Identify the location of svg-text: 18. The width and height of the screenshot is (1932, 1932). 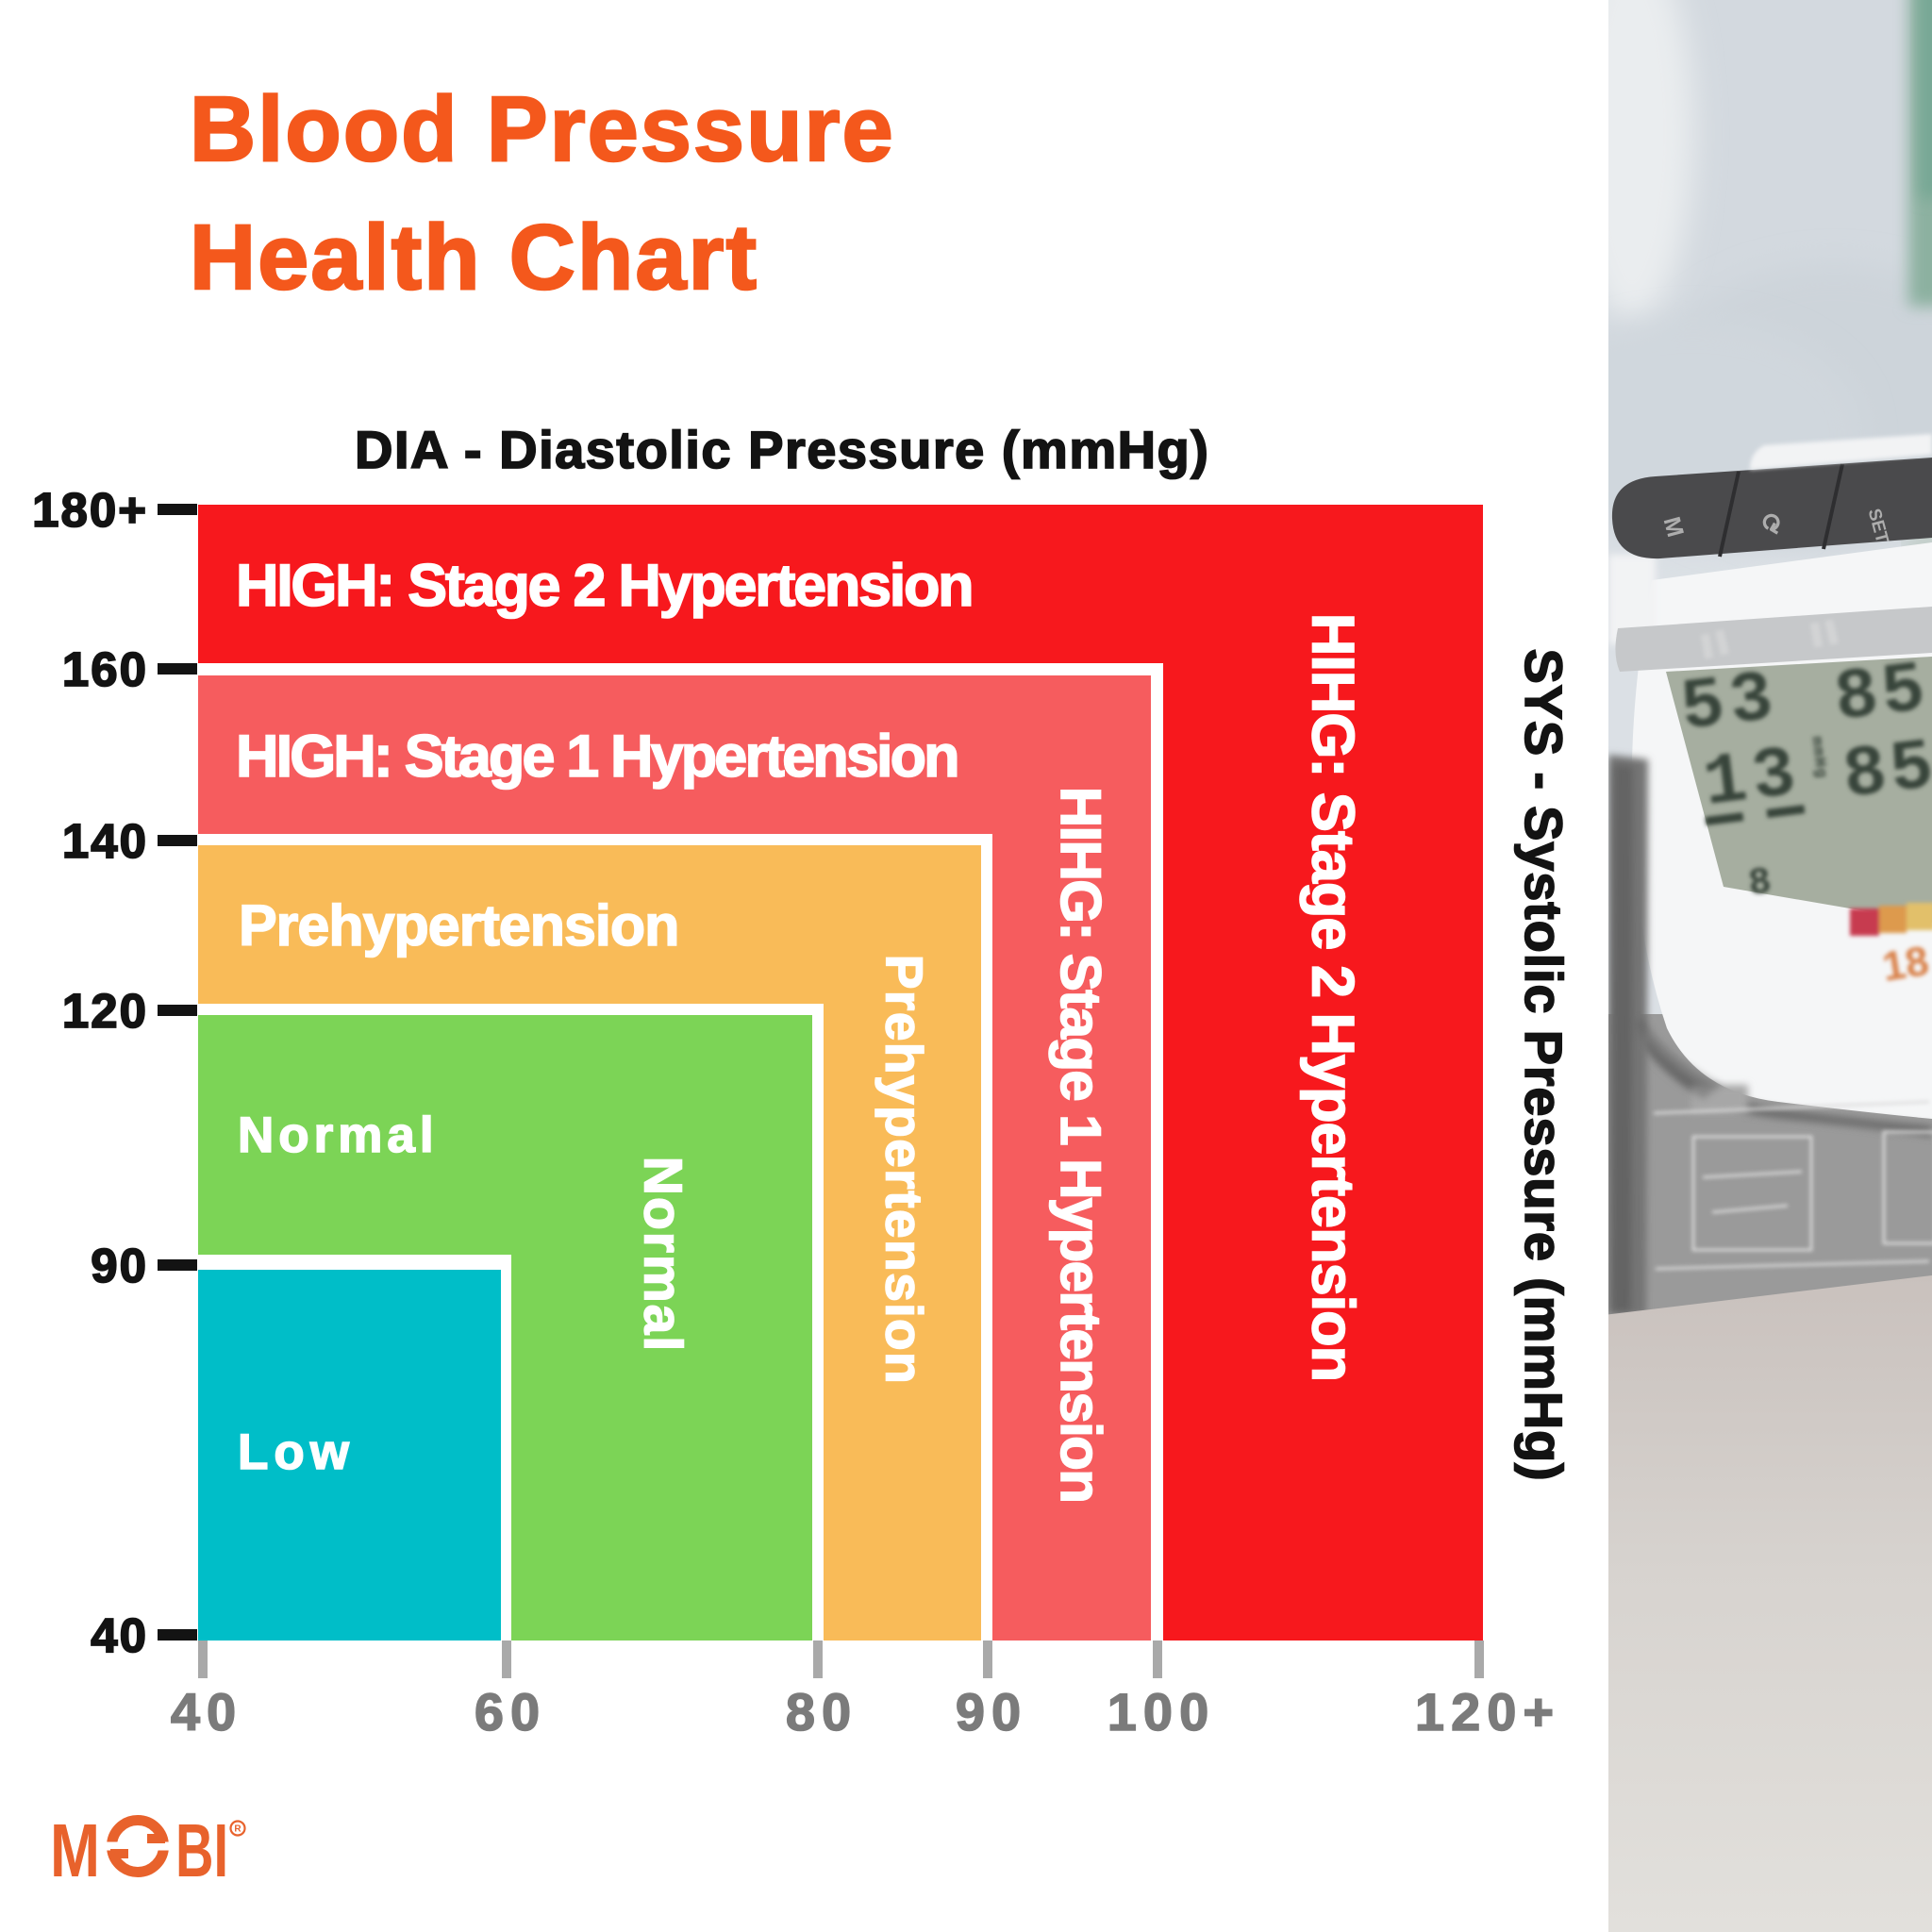
(1905, 964).